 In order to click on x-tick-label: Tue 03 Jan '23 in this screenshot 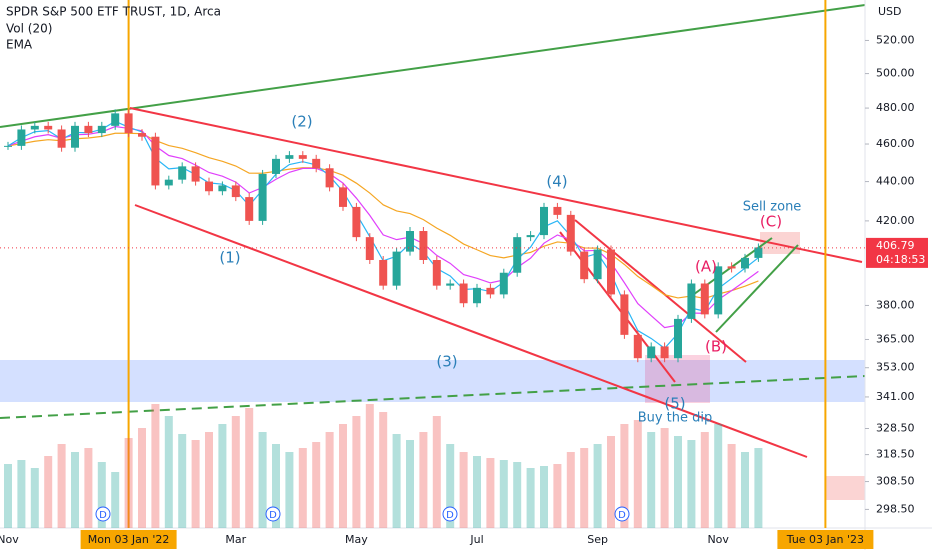, I will do `click(825, 539)`.